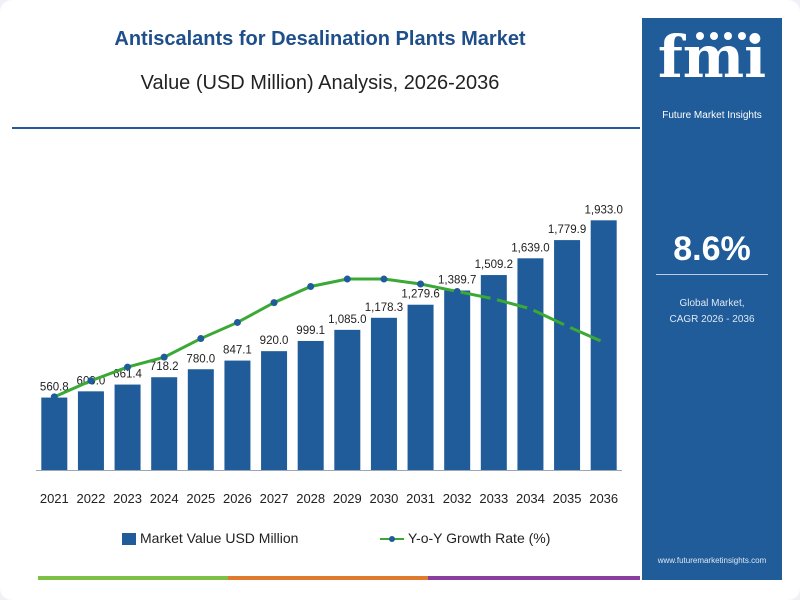  Describe the element at coordinates (384, 308) in the screenshot. I see `bar-value-label: 1,178.3` at that location.